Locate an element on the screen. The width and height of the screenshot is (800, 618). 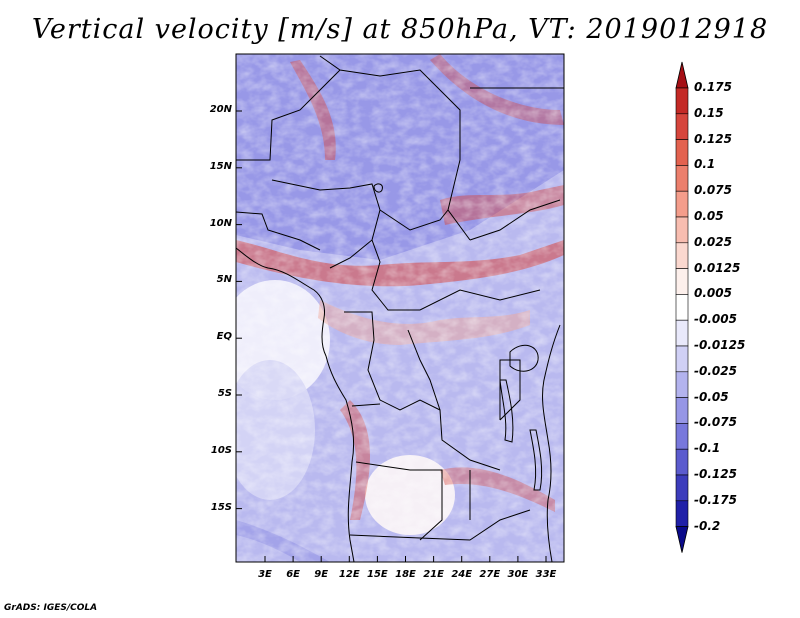
lon-label: 24E is located at coordinates (462, 574).